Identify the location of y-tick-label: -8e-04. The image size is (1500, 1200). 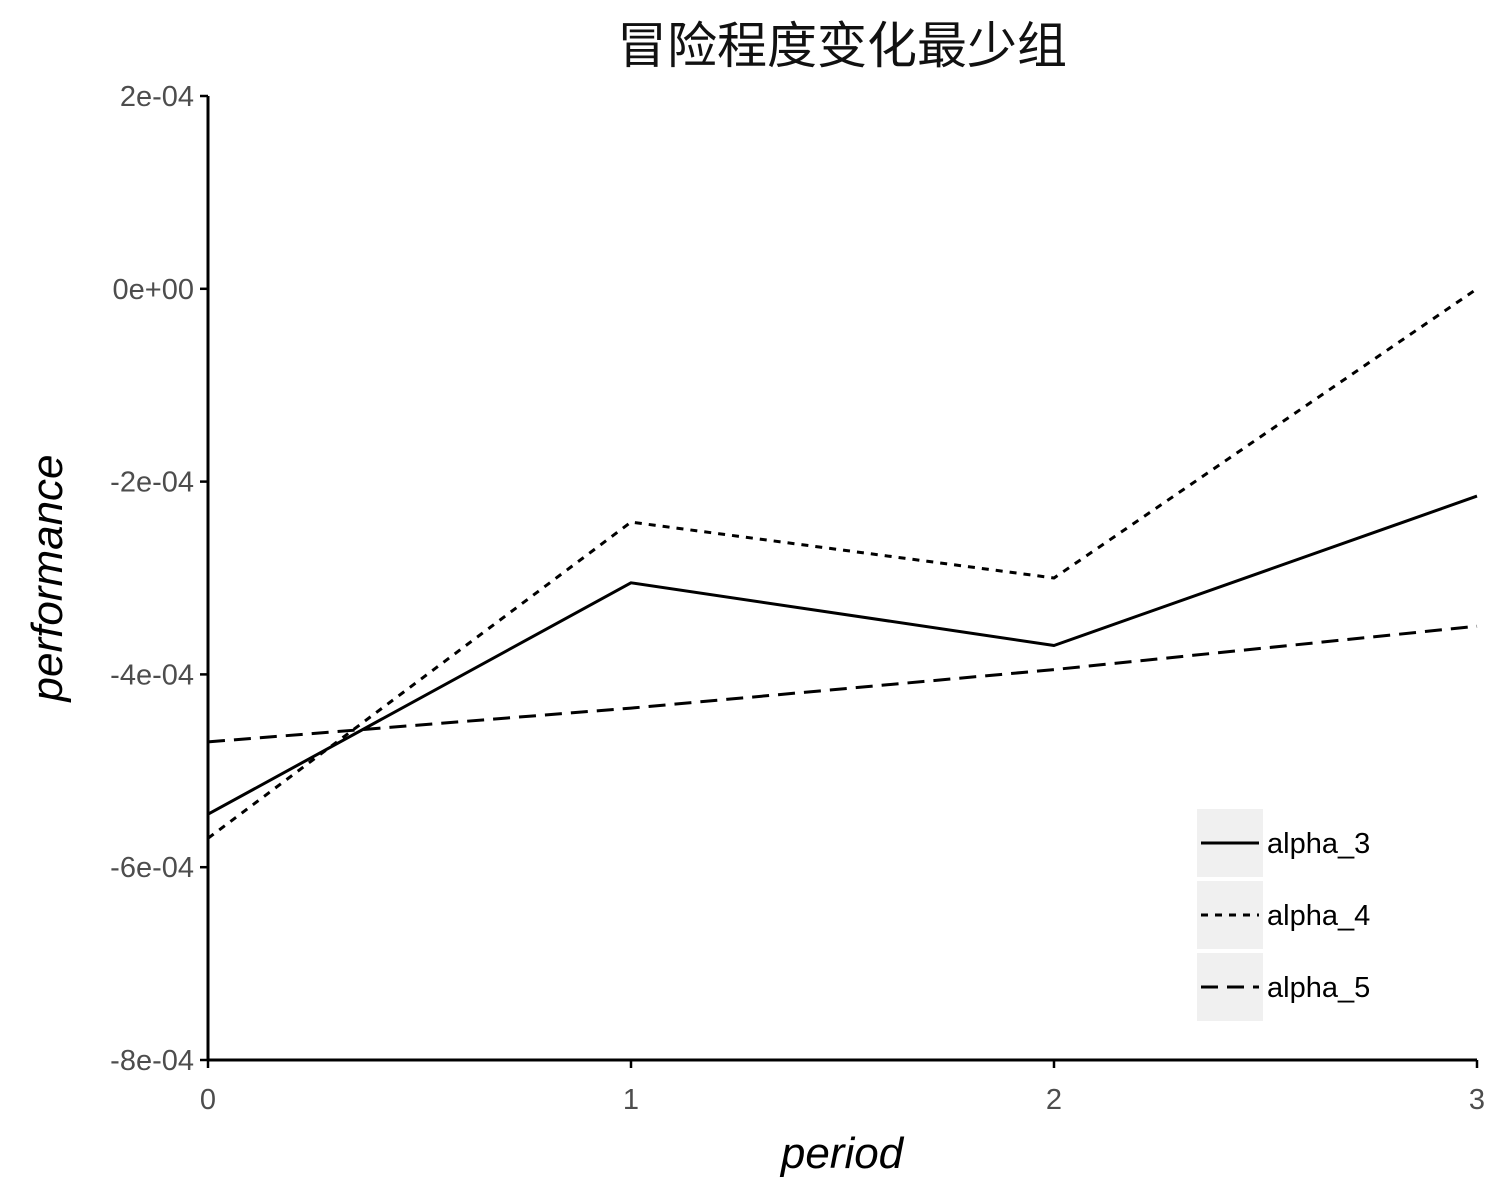
(152, 1061).